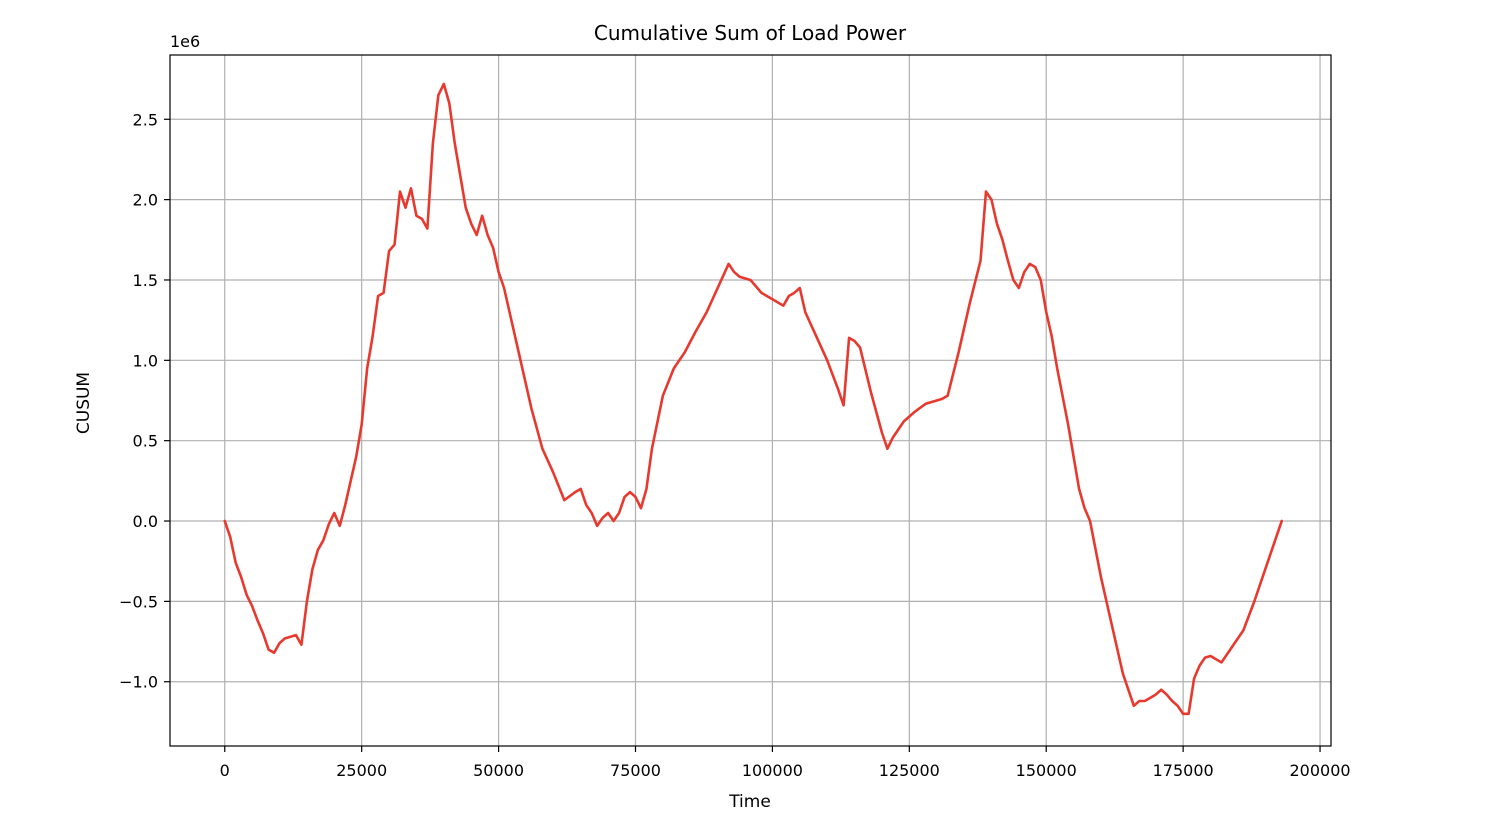  Describe the element at coordinates (635, 770) in the screenshot. I see `x-tick-label: 75000` at that location.